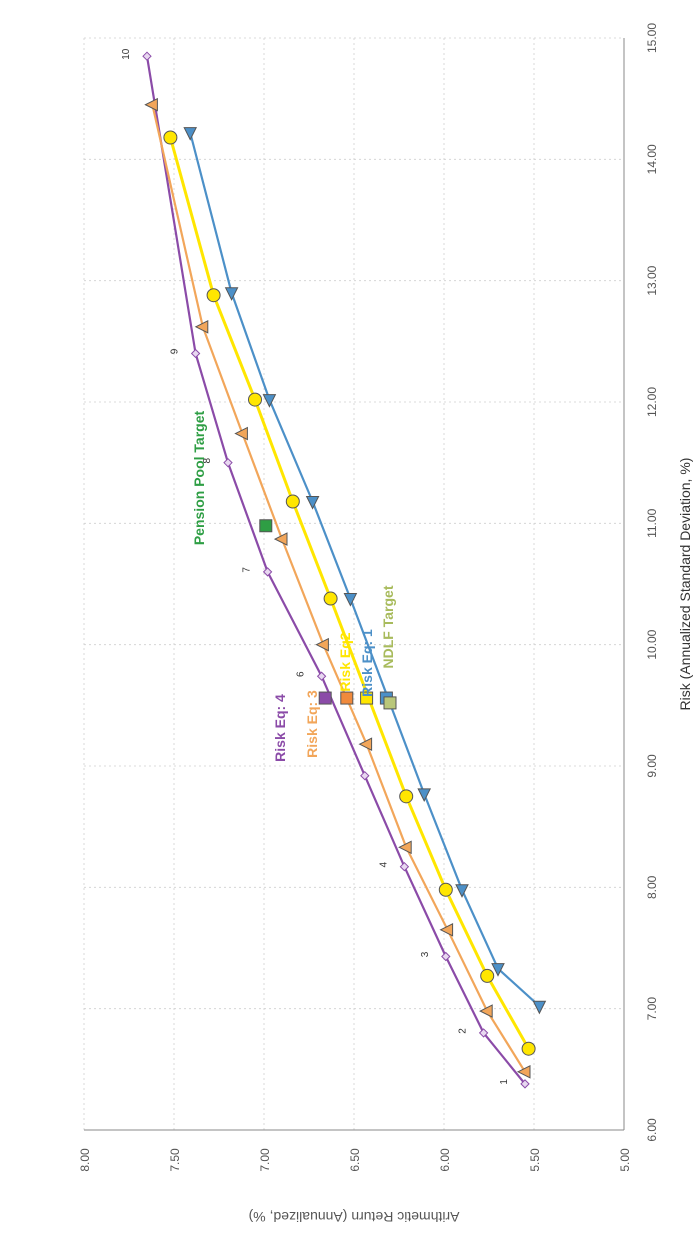 Image resolution: width=696 pixels, height=1249 pixels. Describe the element at coordinates (652, 159) in the screenshot. I see `risk-tick-label: 14.00` at that location.